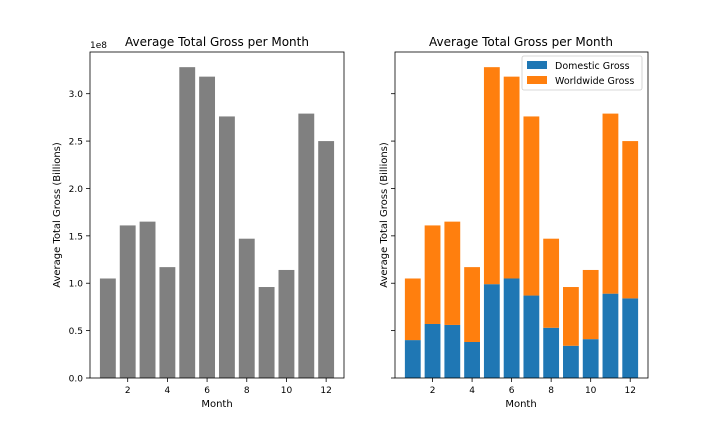 The height and width of the screenshot is (432, 720). Describe the element at coordinates (76, 380) in the screenshot. I see `y-tick-label: 0.0` at that location.